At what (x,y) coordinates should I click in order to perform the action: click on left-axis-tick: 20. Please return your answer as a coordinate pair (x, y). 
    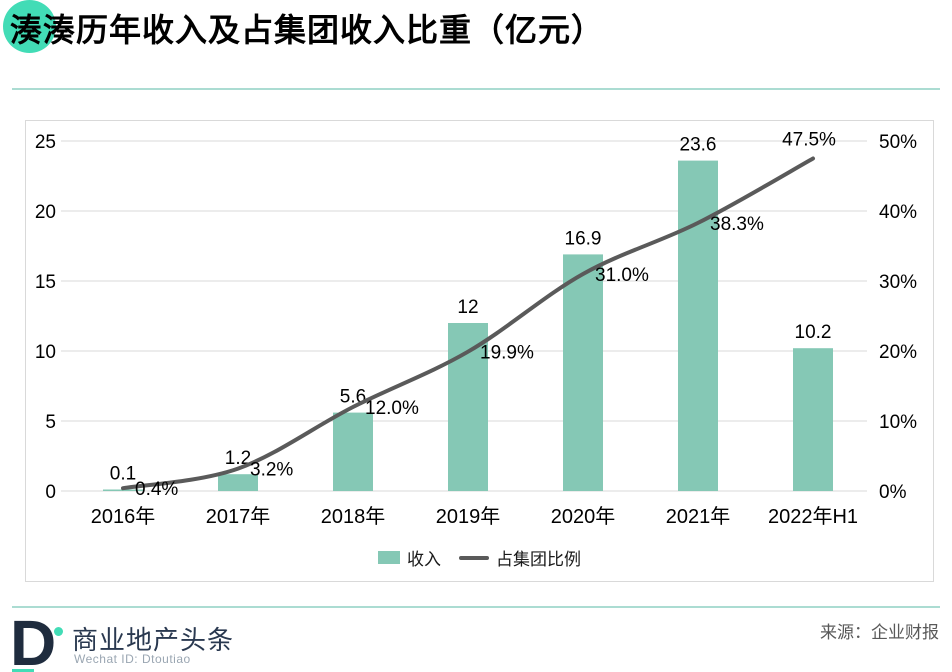
    Looking at the image, I should click on (45, 212).